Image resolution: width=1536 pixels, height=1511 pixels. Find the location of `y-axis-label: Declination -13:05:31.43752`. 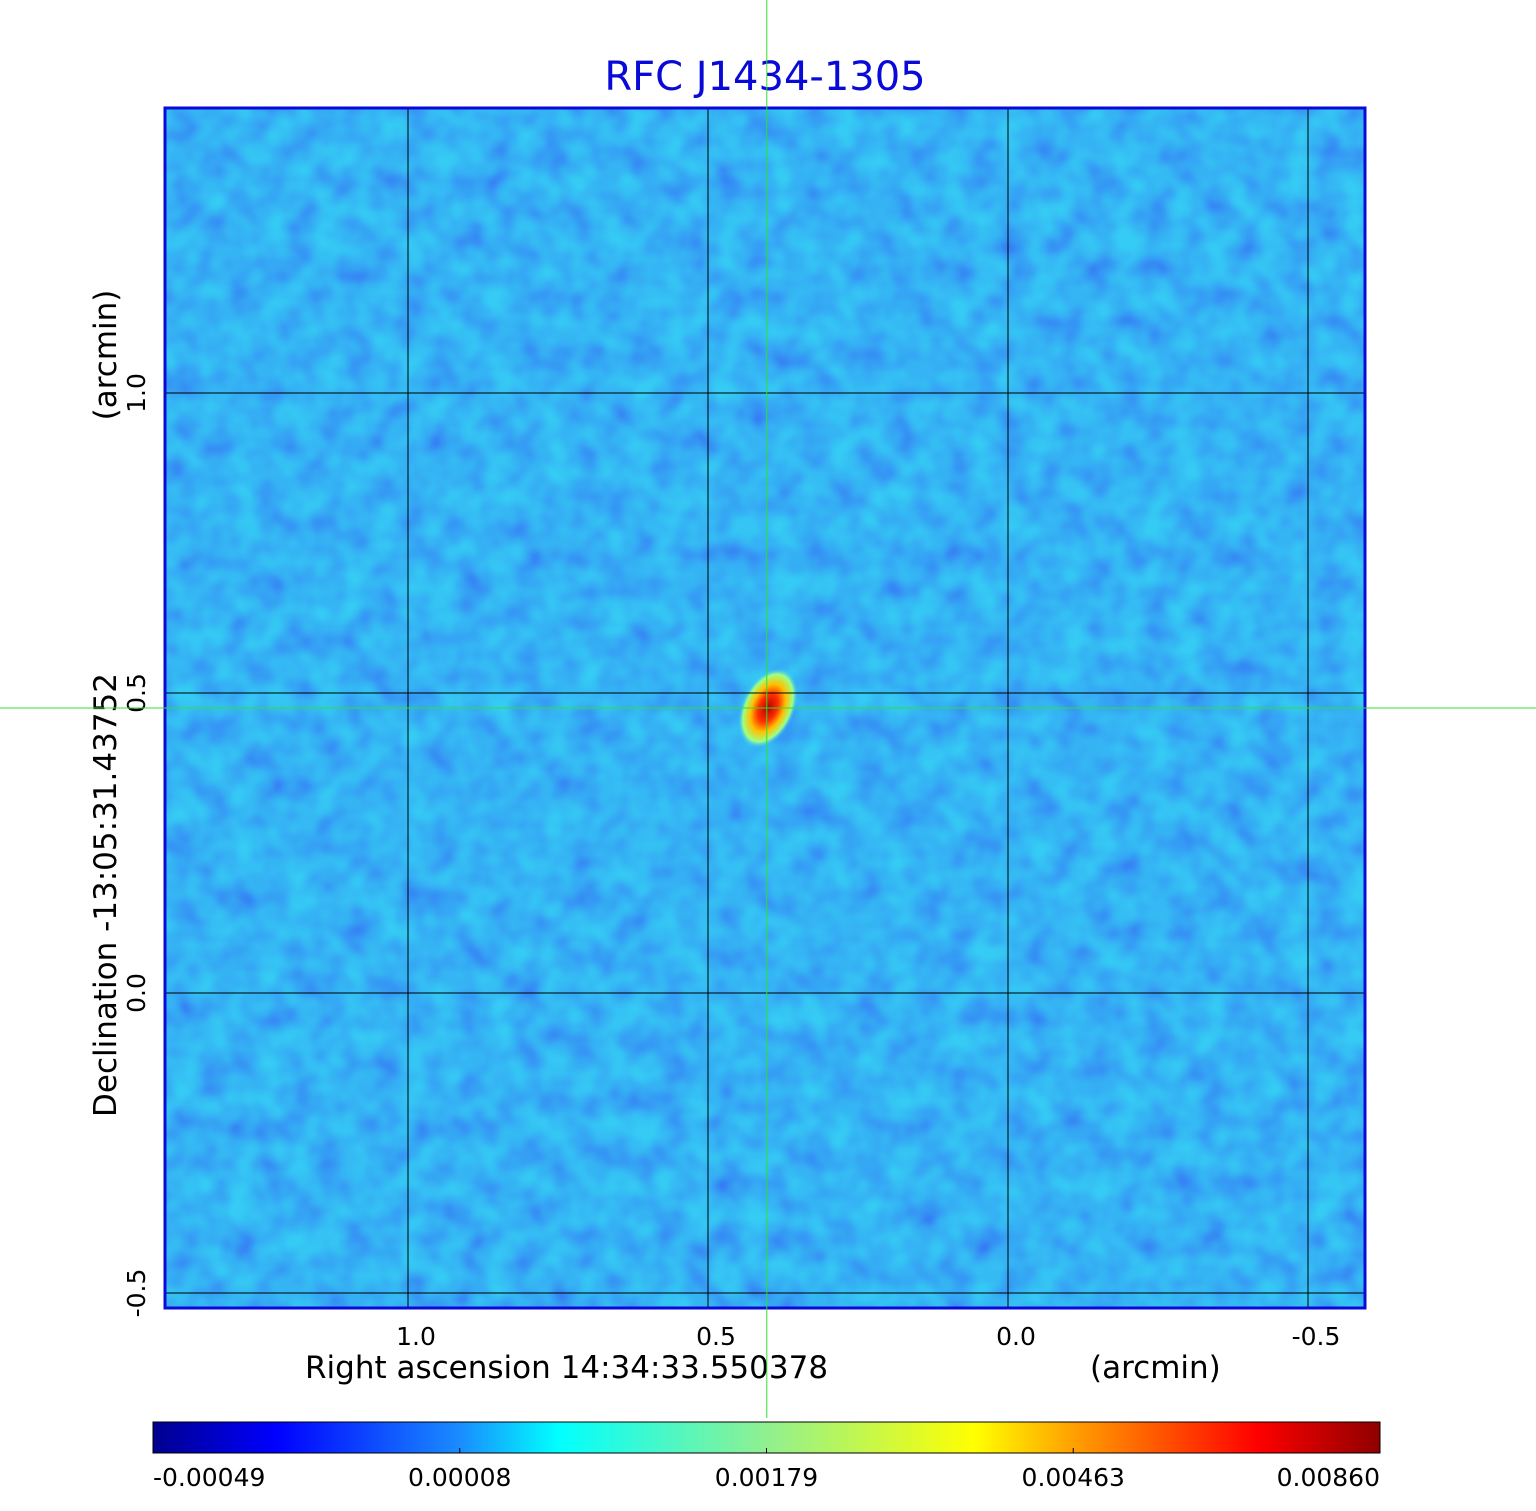

y-axis-label: Declination -13:05:31.43752 is located at coordinates (106, 895).